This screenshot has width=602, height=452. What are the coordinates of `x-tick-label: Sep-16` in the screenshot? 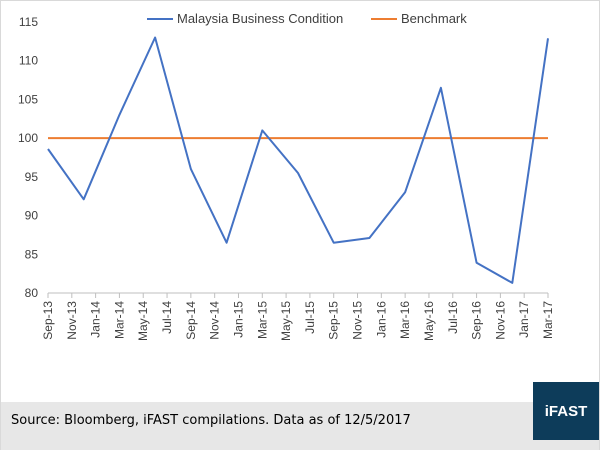 It's located at (477, 320).